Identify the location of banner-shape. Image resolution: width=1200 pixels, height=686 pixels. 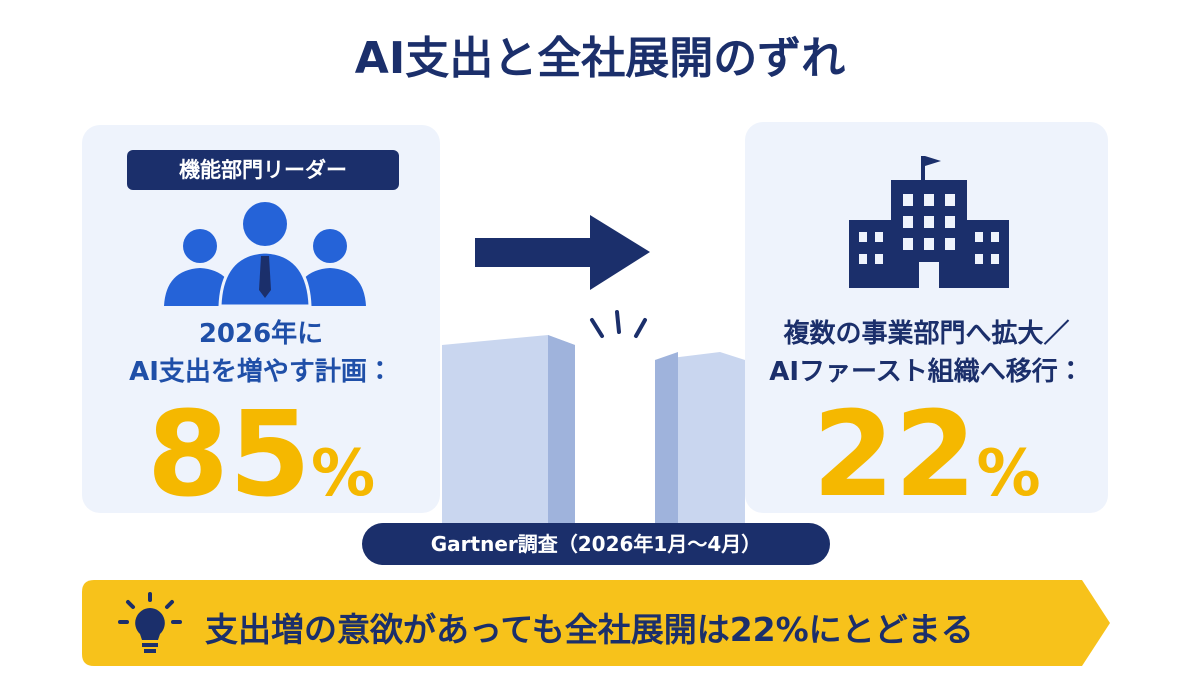
(596, 623).